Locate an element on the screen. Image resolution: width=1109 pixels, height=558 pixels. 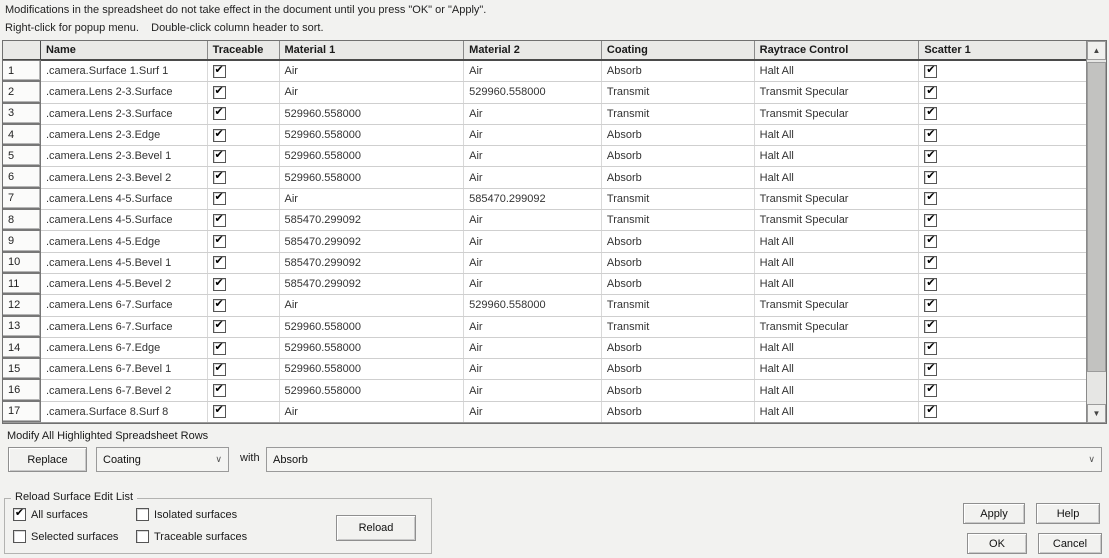
row-number-cell: 3 is located at coordinates (22, 113).